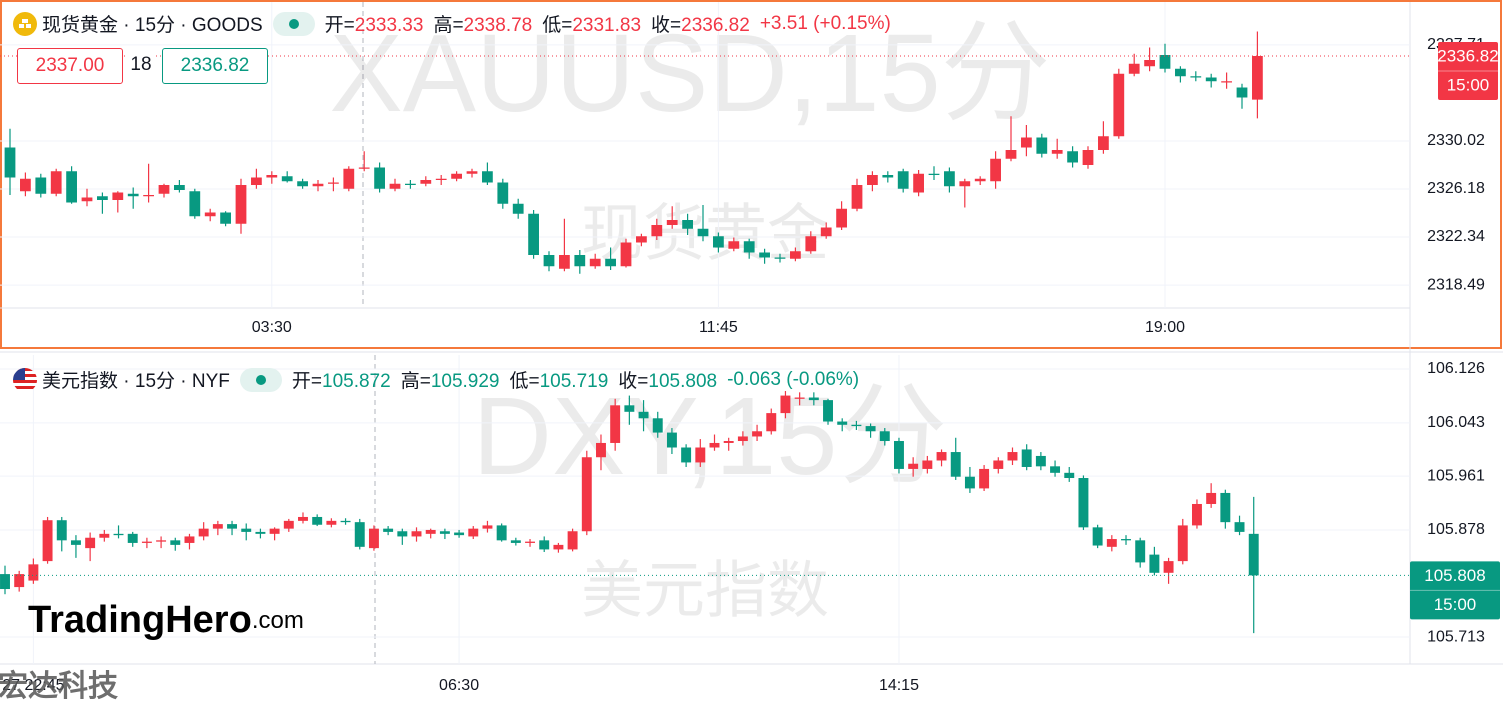 The height and width of the screenshot is (706, 1503). What do you see at coordinates (1454, 575) in the screenshot?
I see `price-tag-label: 105.808` at bounding box center [1454, 575].